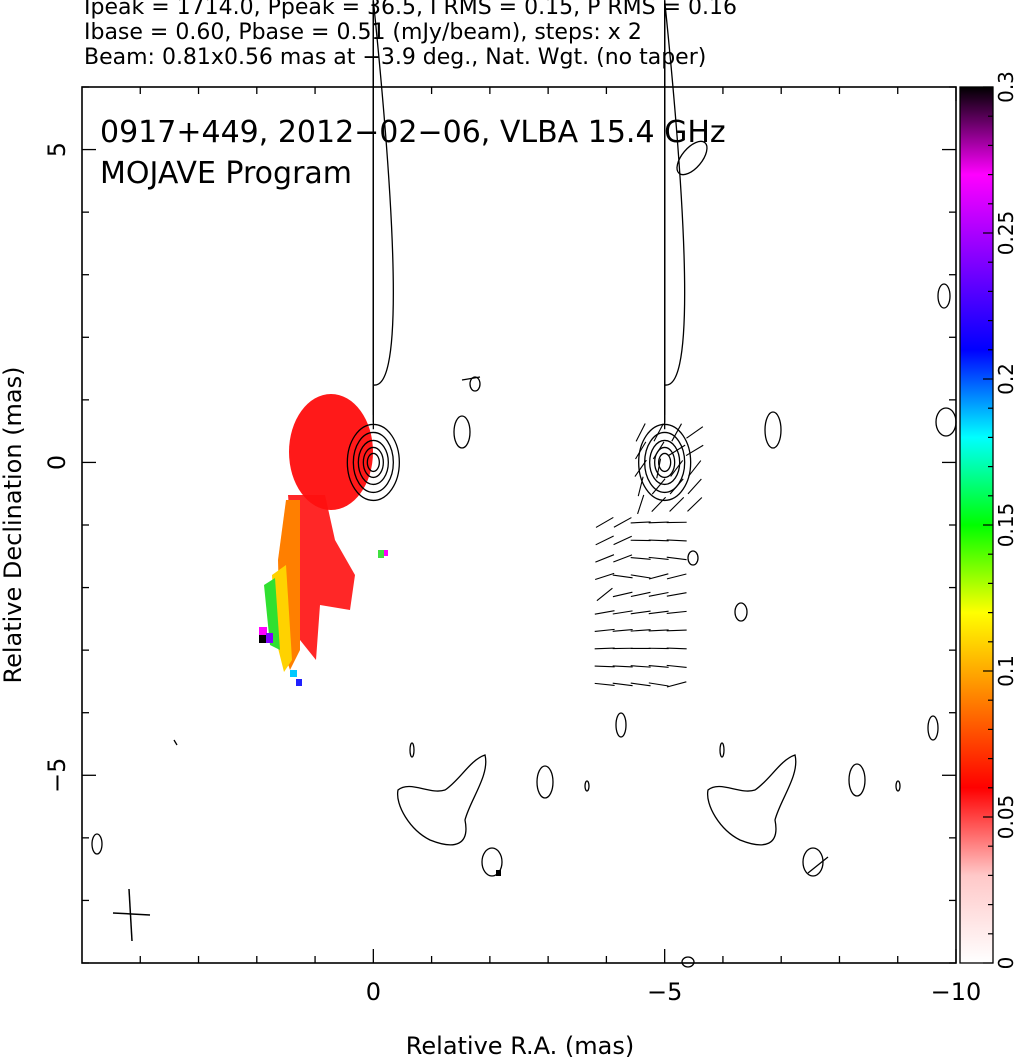  Describe the element at coordinates (331, 452) in the screenshot. I see `pol-core-blob` at that location.